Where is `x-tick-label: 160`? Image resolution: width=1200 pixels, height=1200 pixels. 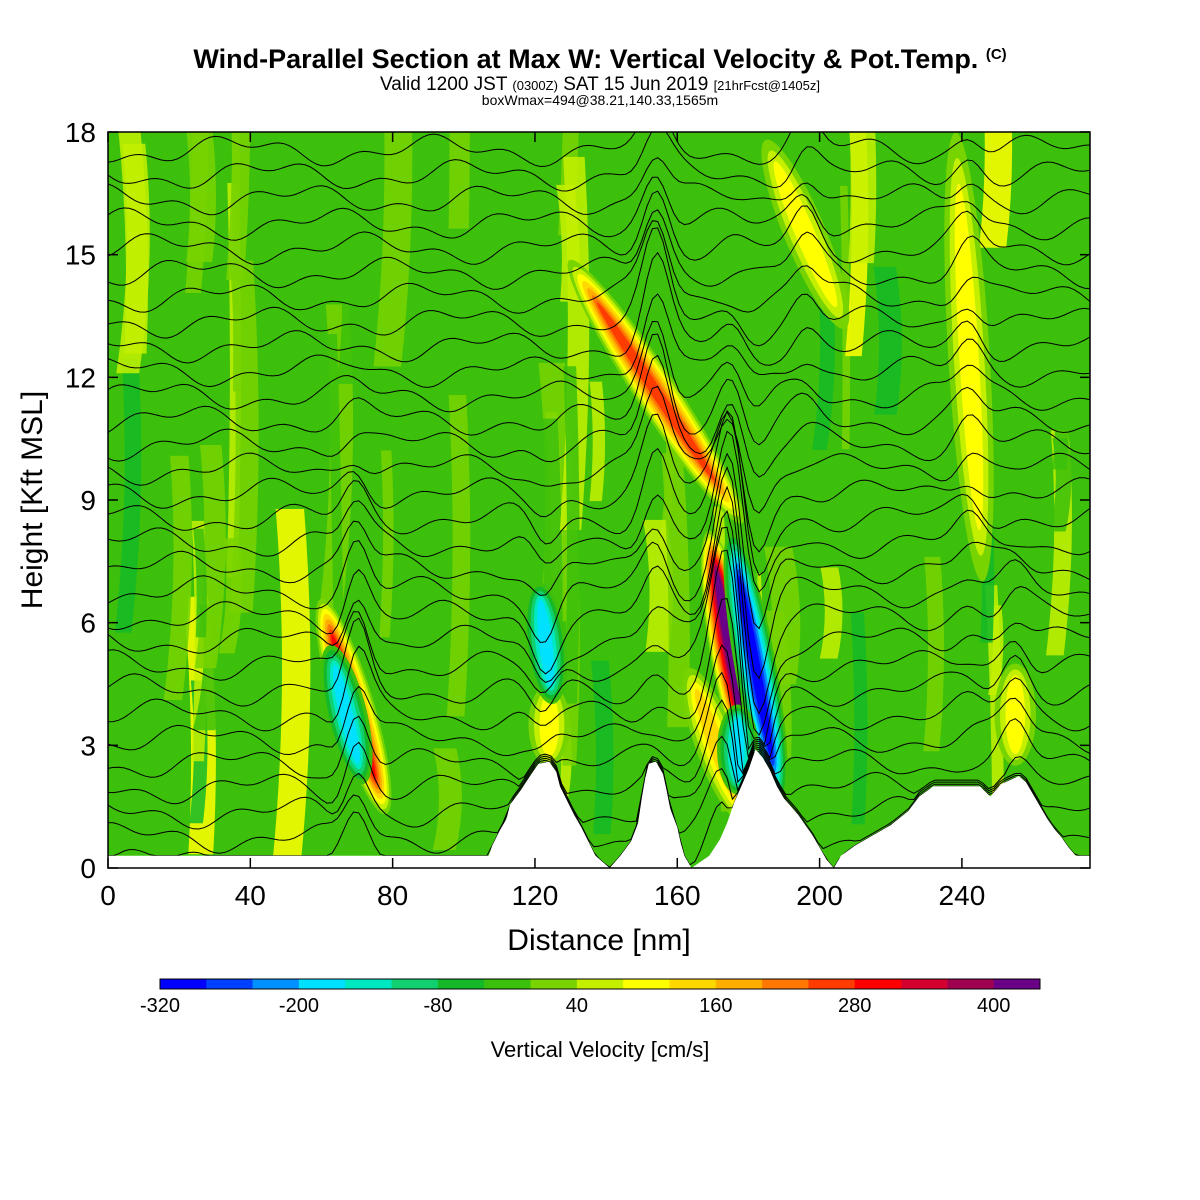 x-tick-label: 160 is located at coordinates (677, 895).